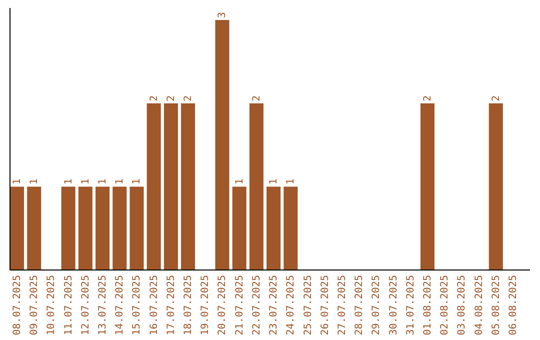 The height and width of the screenshot is (340, 540). I want to click on x-tick-label: 21.07.2025, so click(240, 305).